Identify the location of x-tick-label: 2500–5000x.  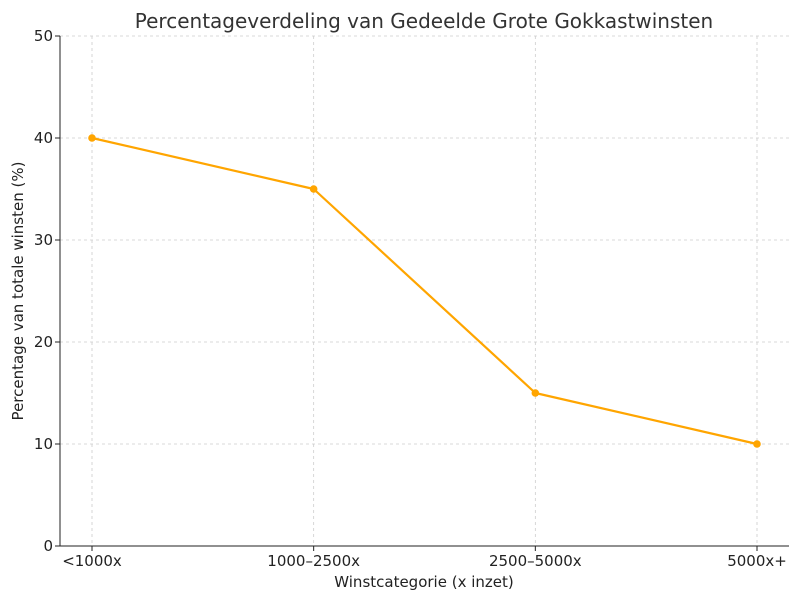
(535, 561).